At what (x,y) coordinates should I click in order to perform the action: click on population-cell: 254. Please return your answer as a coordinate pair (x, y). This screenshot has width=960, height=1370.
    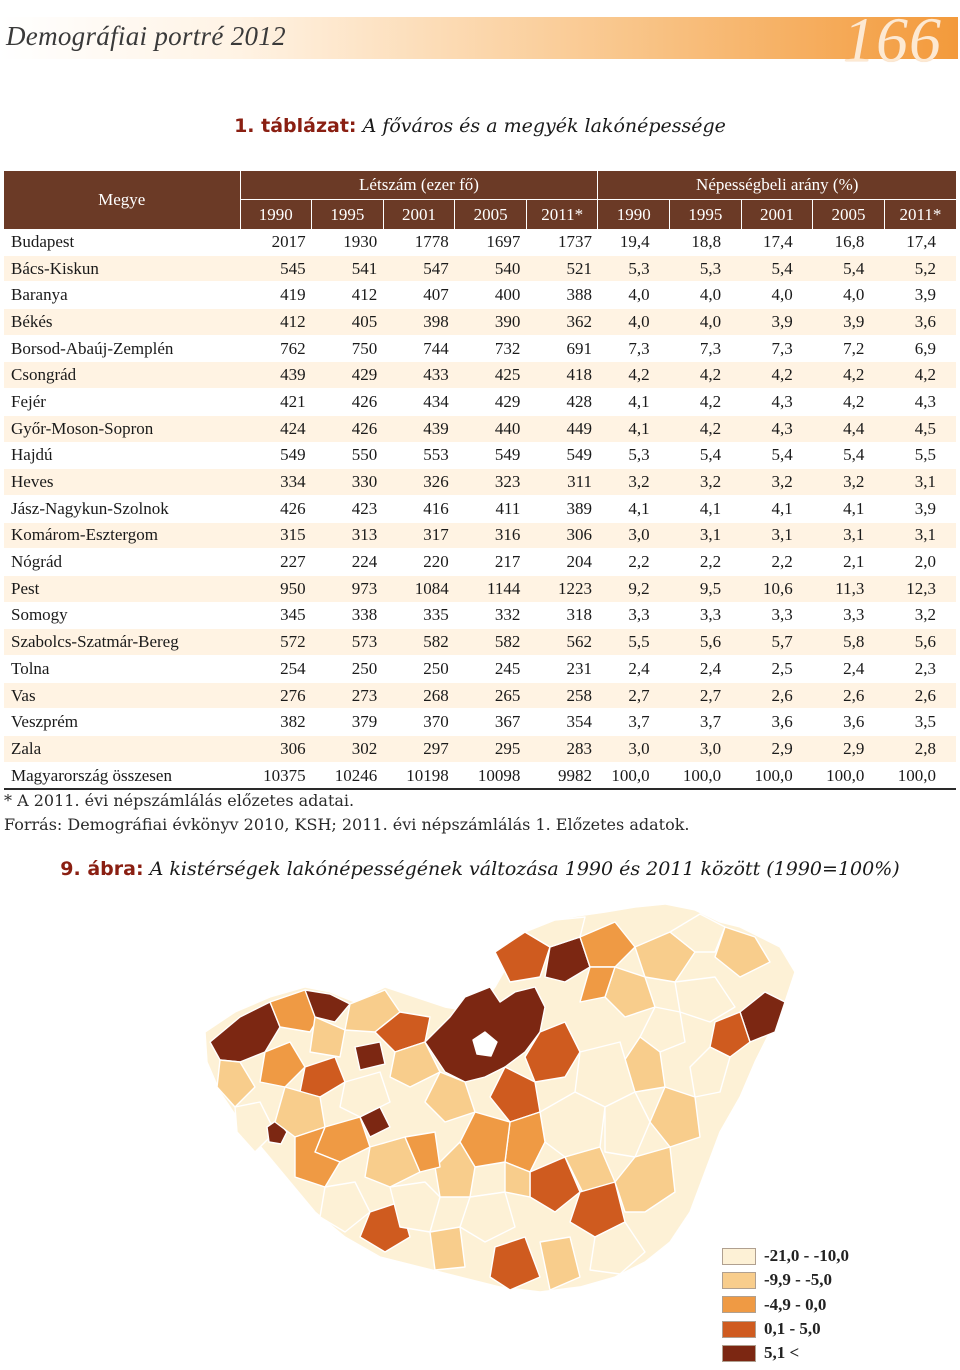
    Looking at the image, I should click on (276, 669).